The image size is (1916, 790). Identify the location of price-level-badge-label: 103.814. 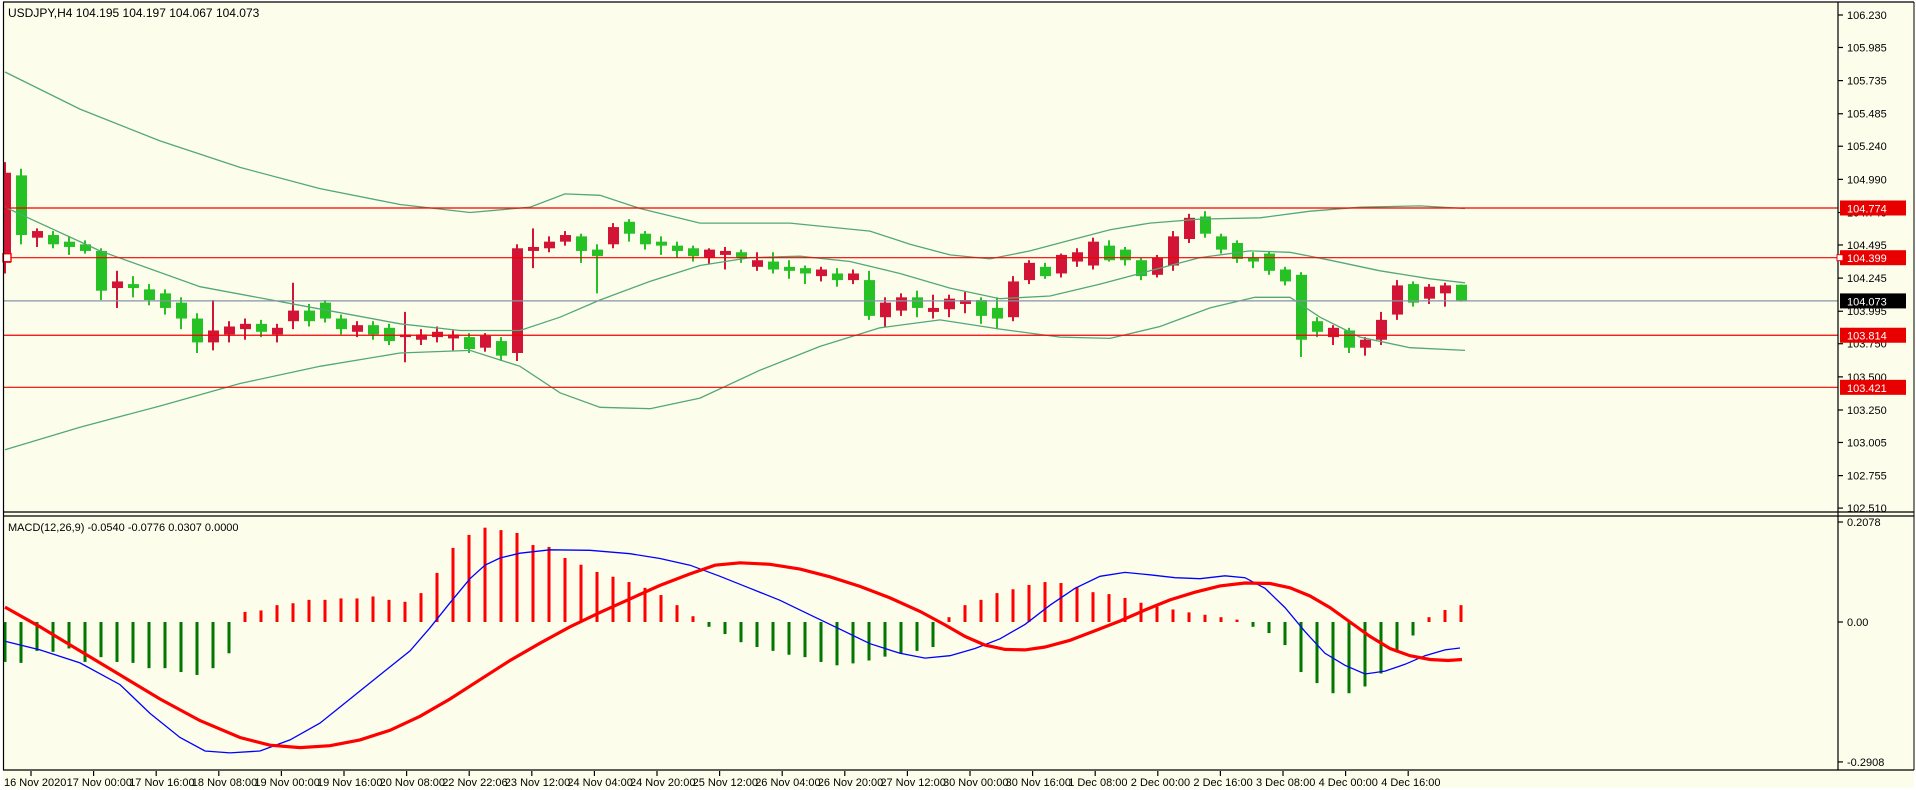
(1867, 337).